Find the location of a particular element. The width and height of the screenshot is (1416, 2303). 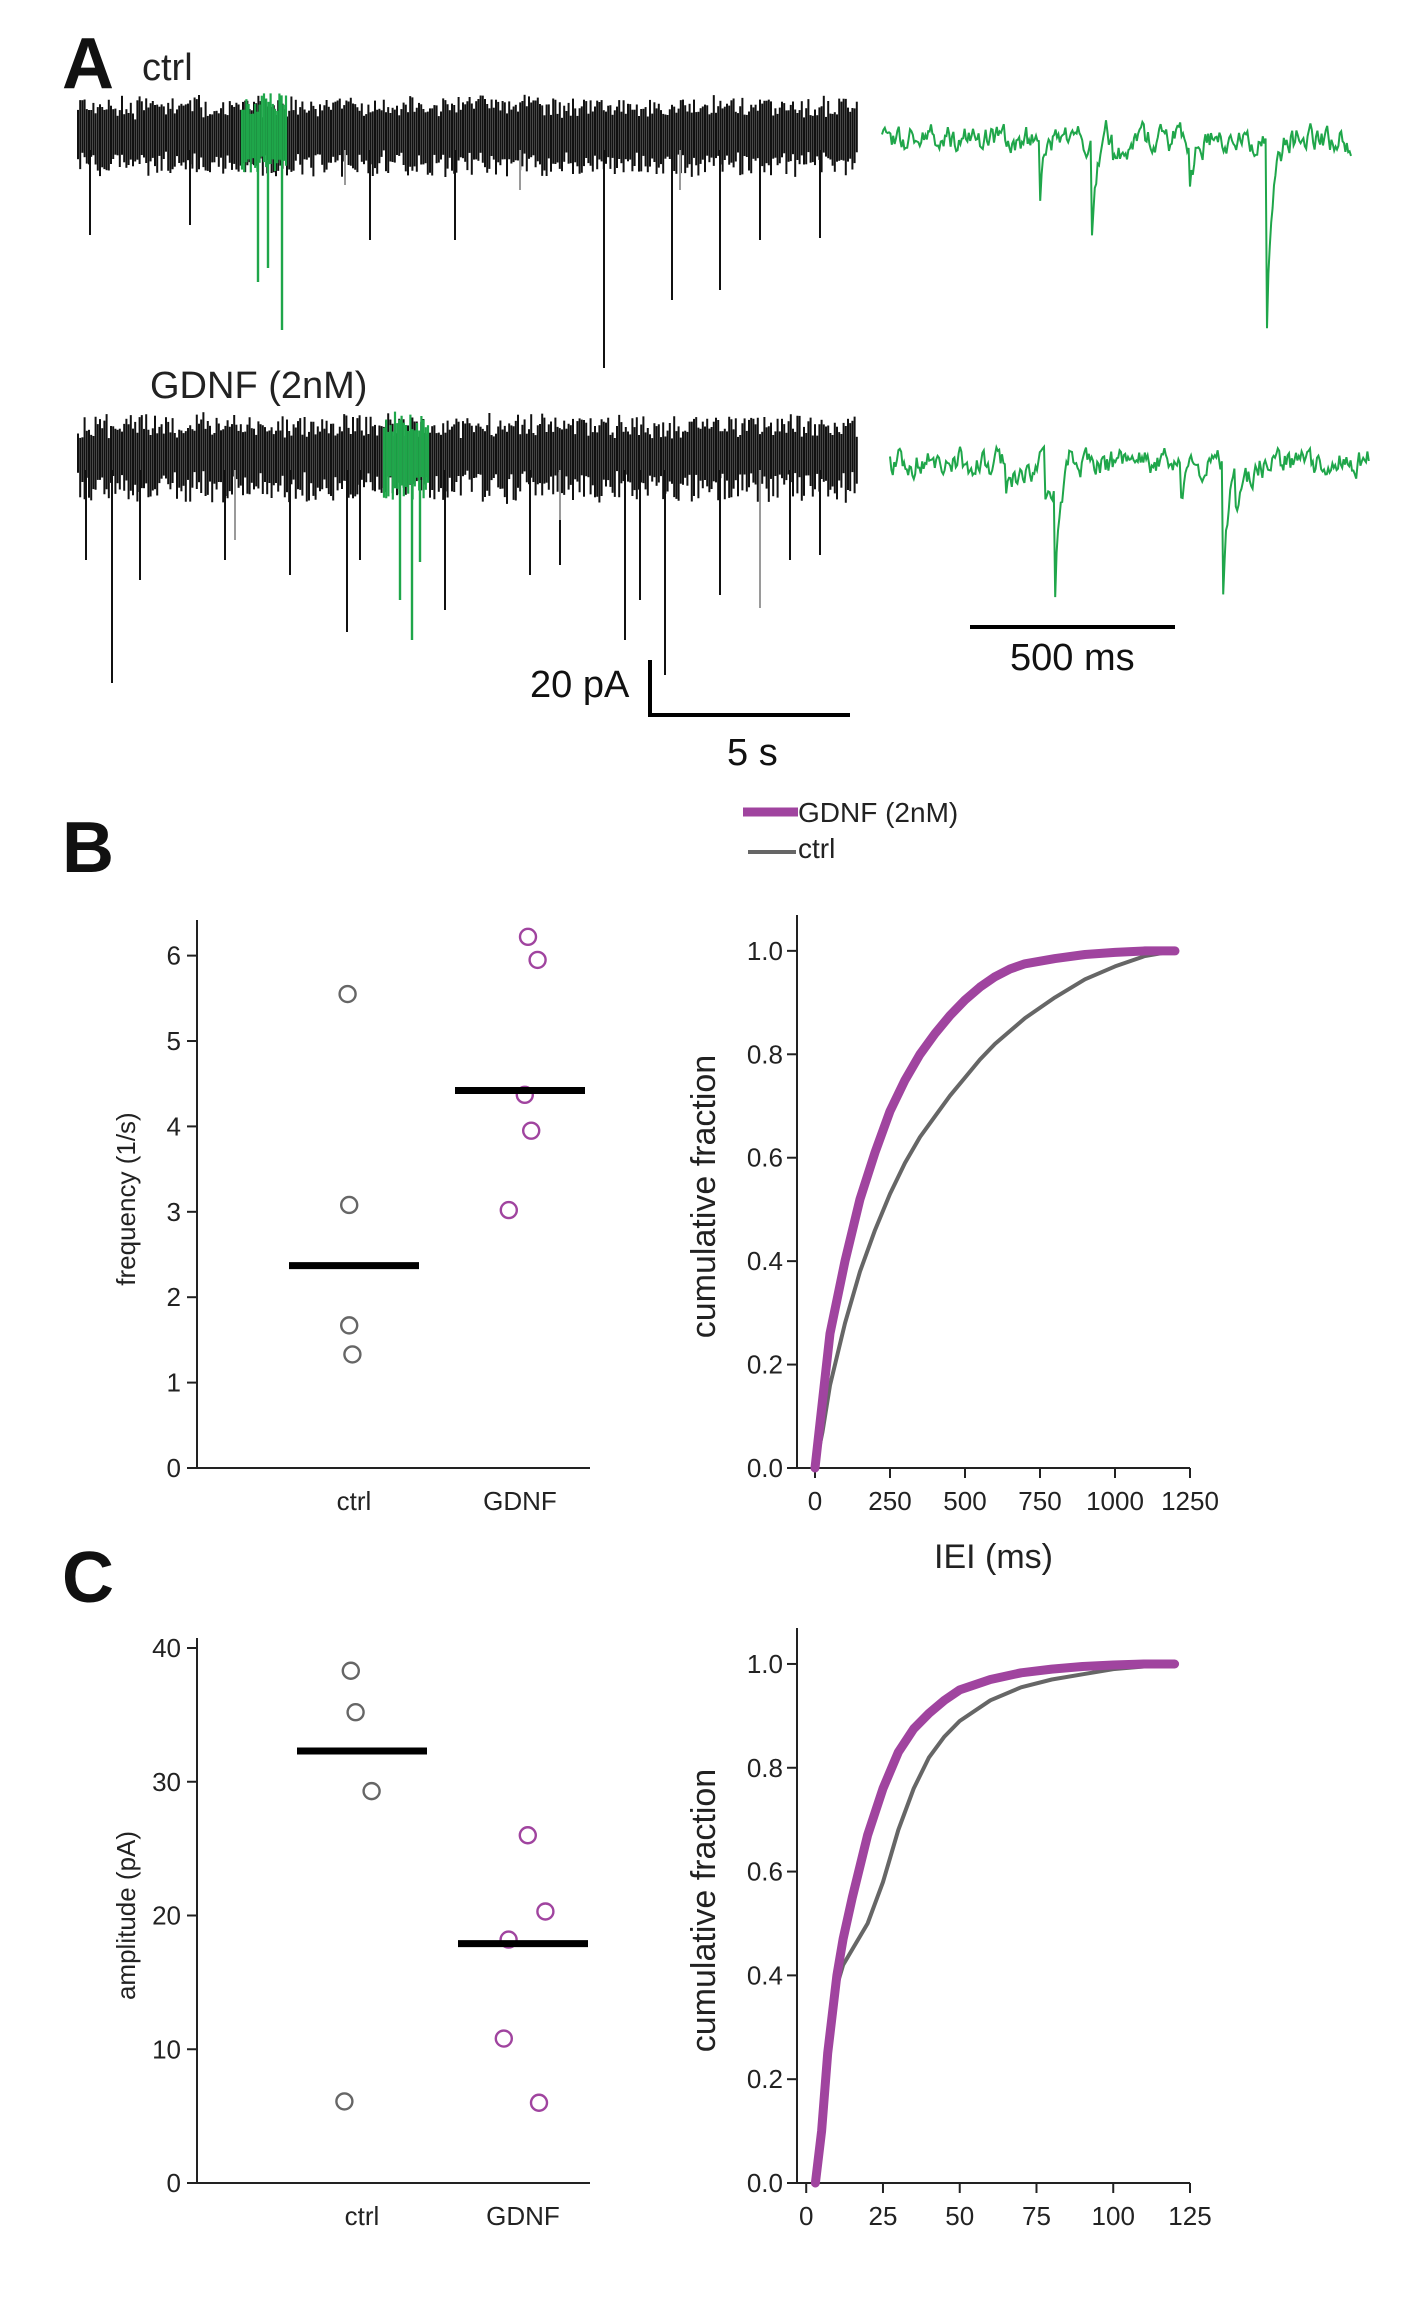

trace-label-ctrl: ctrl is located at coordinates (167, 68).